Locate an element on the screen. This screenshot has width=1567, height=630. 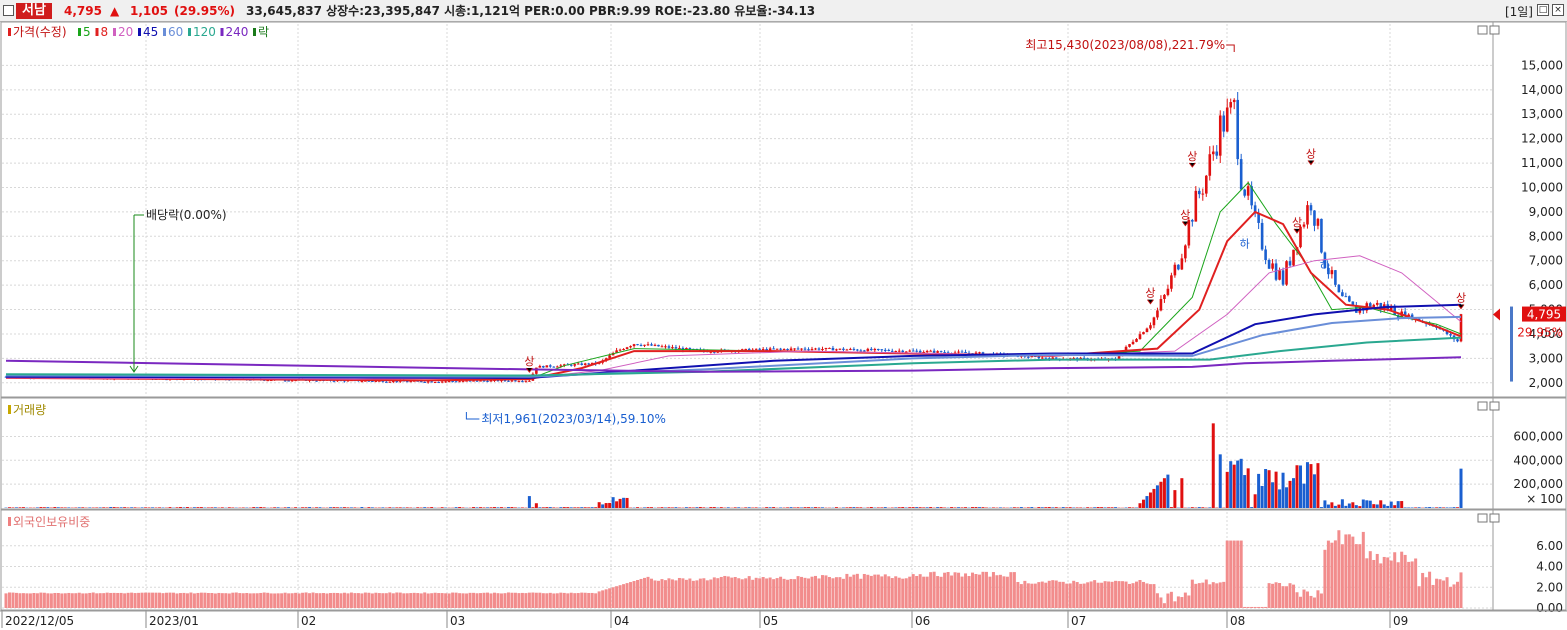
legend-label: 5 is located at coordinates (87, 32).